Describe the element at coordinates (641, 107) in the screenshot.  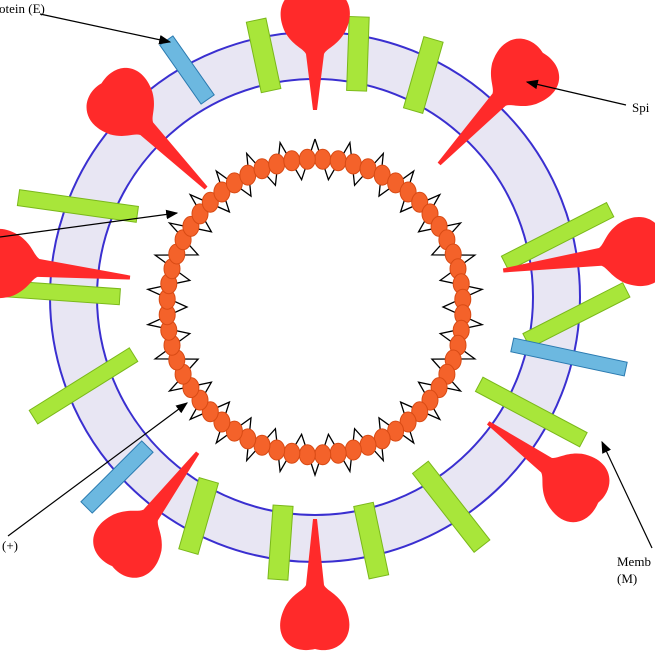
I see `spike-protein-label: Spi` at that location.